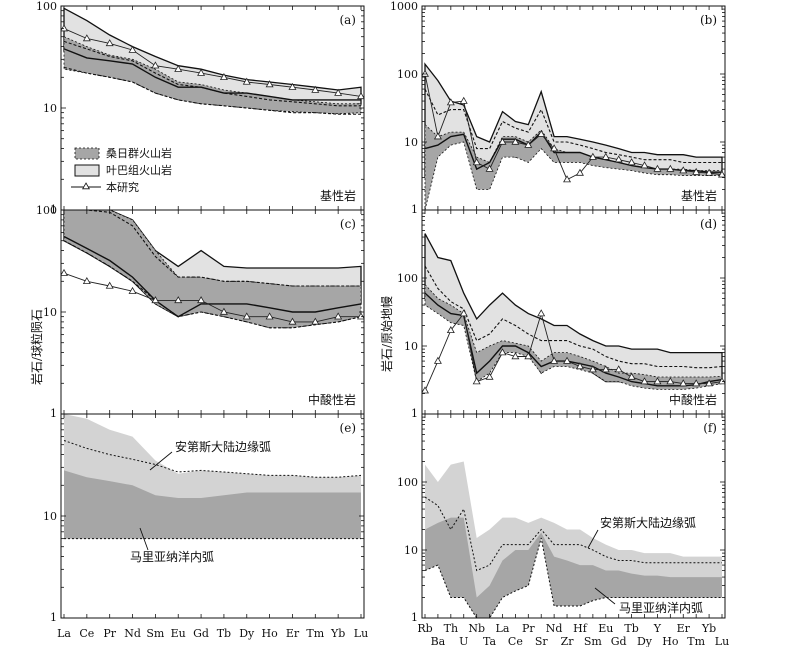  I want to click on x-tick-label-spider: Zr, so click(568, 641).